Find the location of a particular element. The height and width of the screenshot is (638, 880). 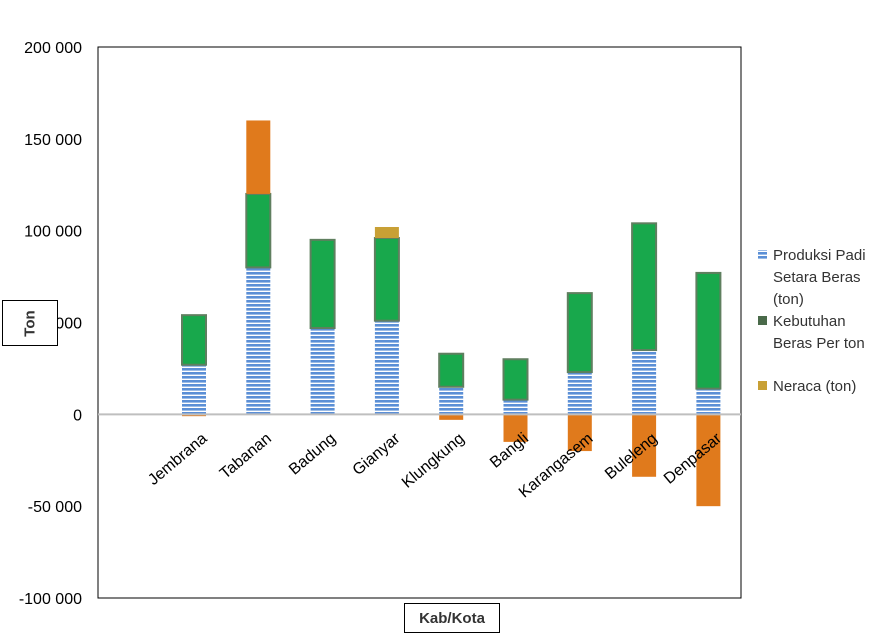

bar-kebutuhan-jembrana is located at coordinates (194, 340).